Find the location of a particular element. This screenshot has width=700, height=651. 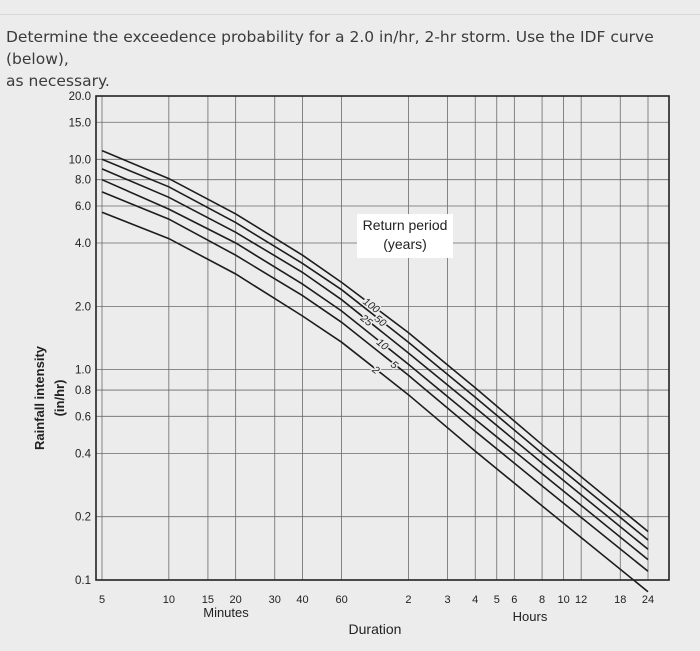

legend-subtitle: (years) is located at coordinates (405, 244).